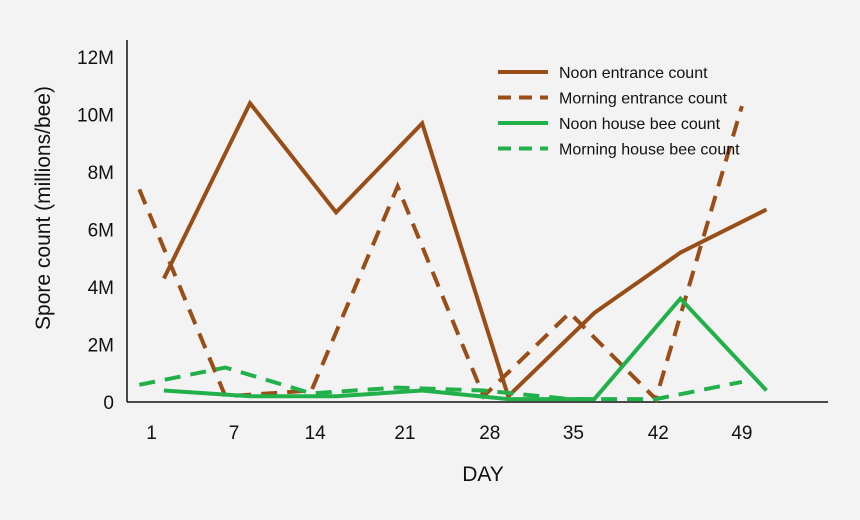 This screenshot has width=860, height=520. I want to click on x-tick-label: 1, so click(151, 433).